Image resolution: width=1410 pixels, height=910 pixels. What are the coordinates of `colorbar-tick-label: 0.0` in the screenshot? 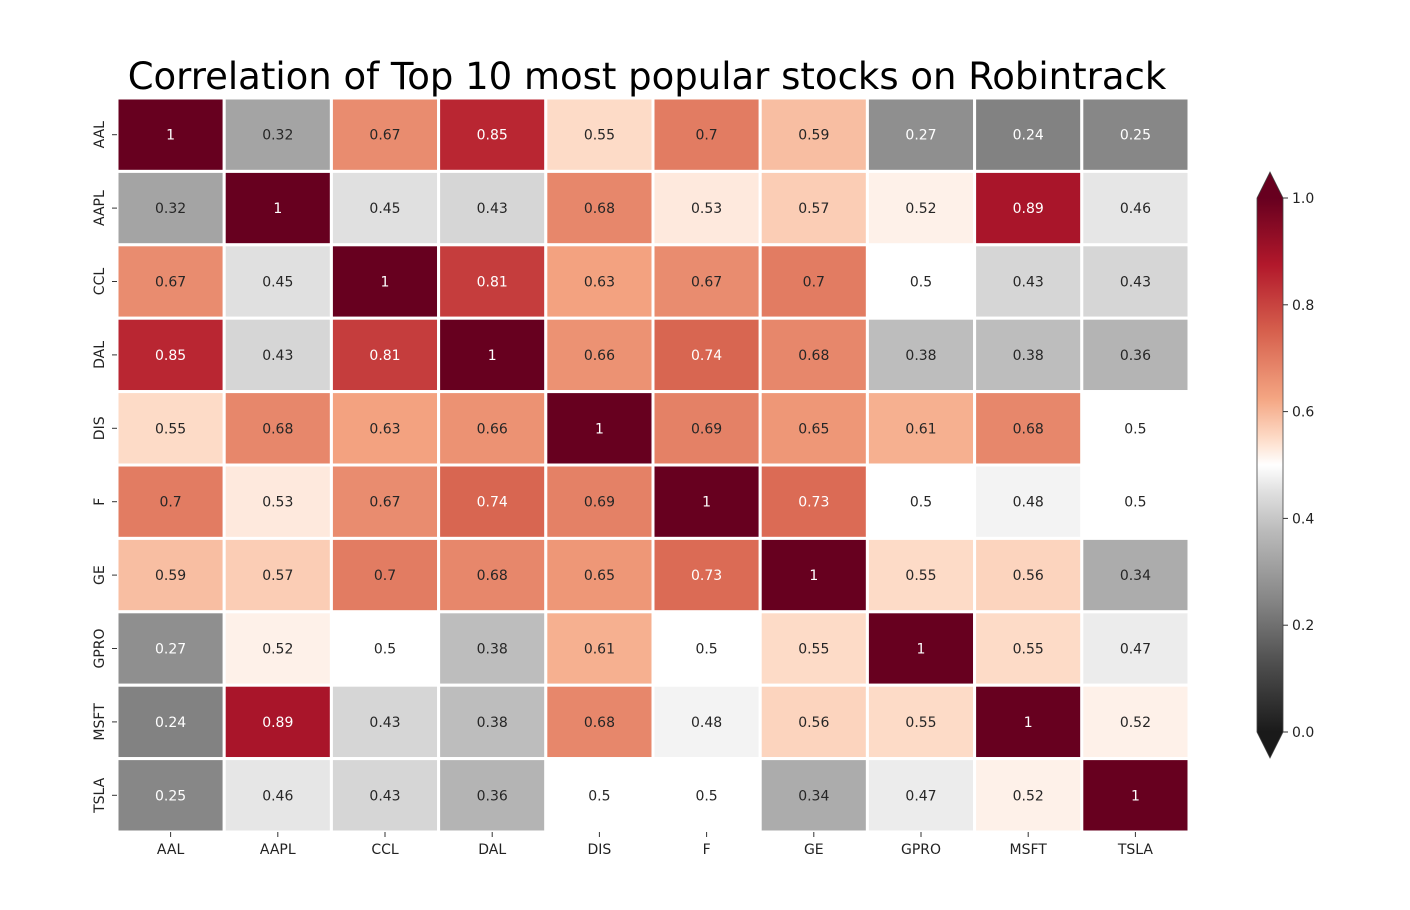 It's located at (1303, 733).